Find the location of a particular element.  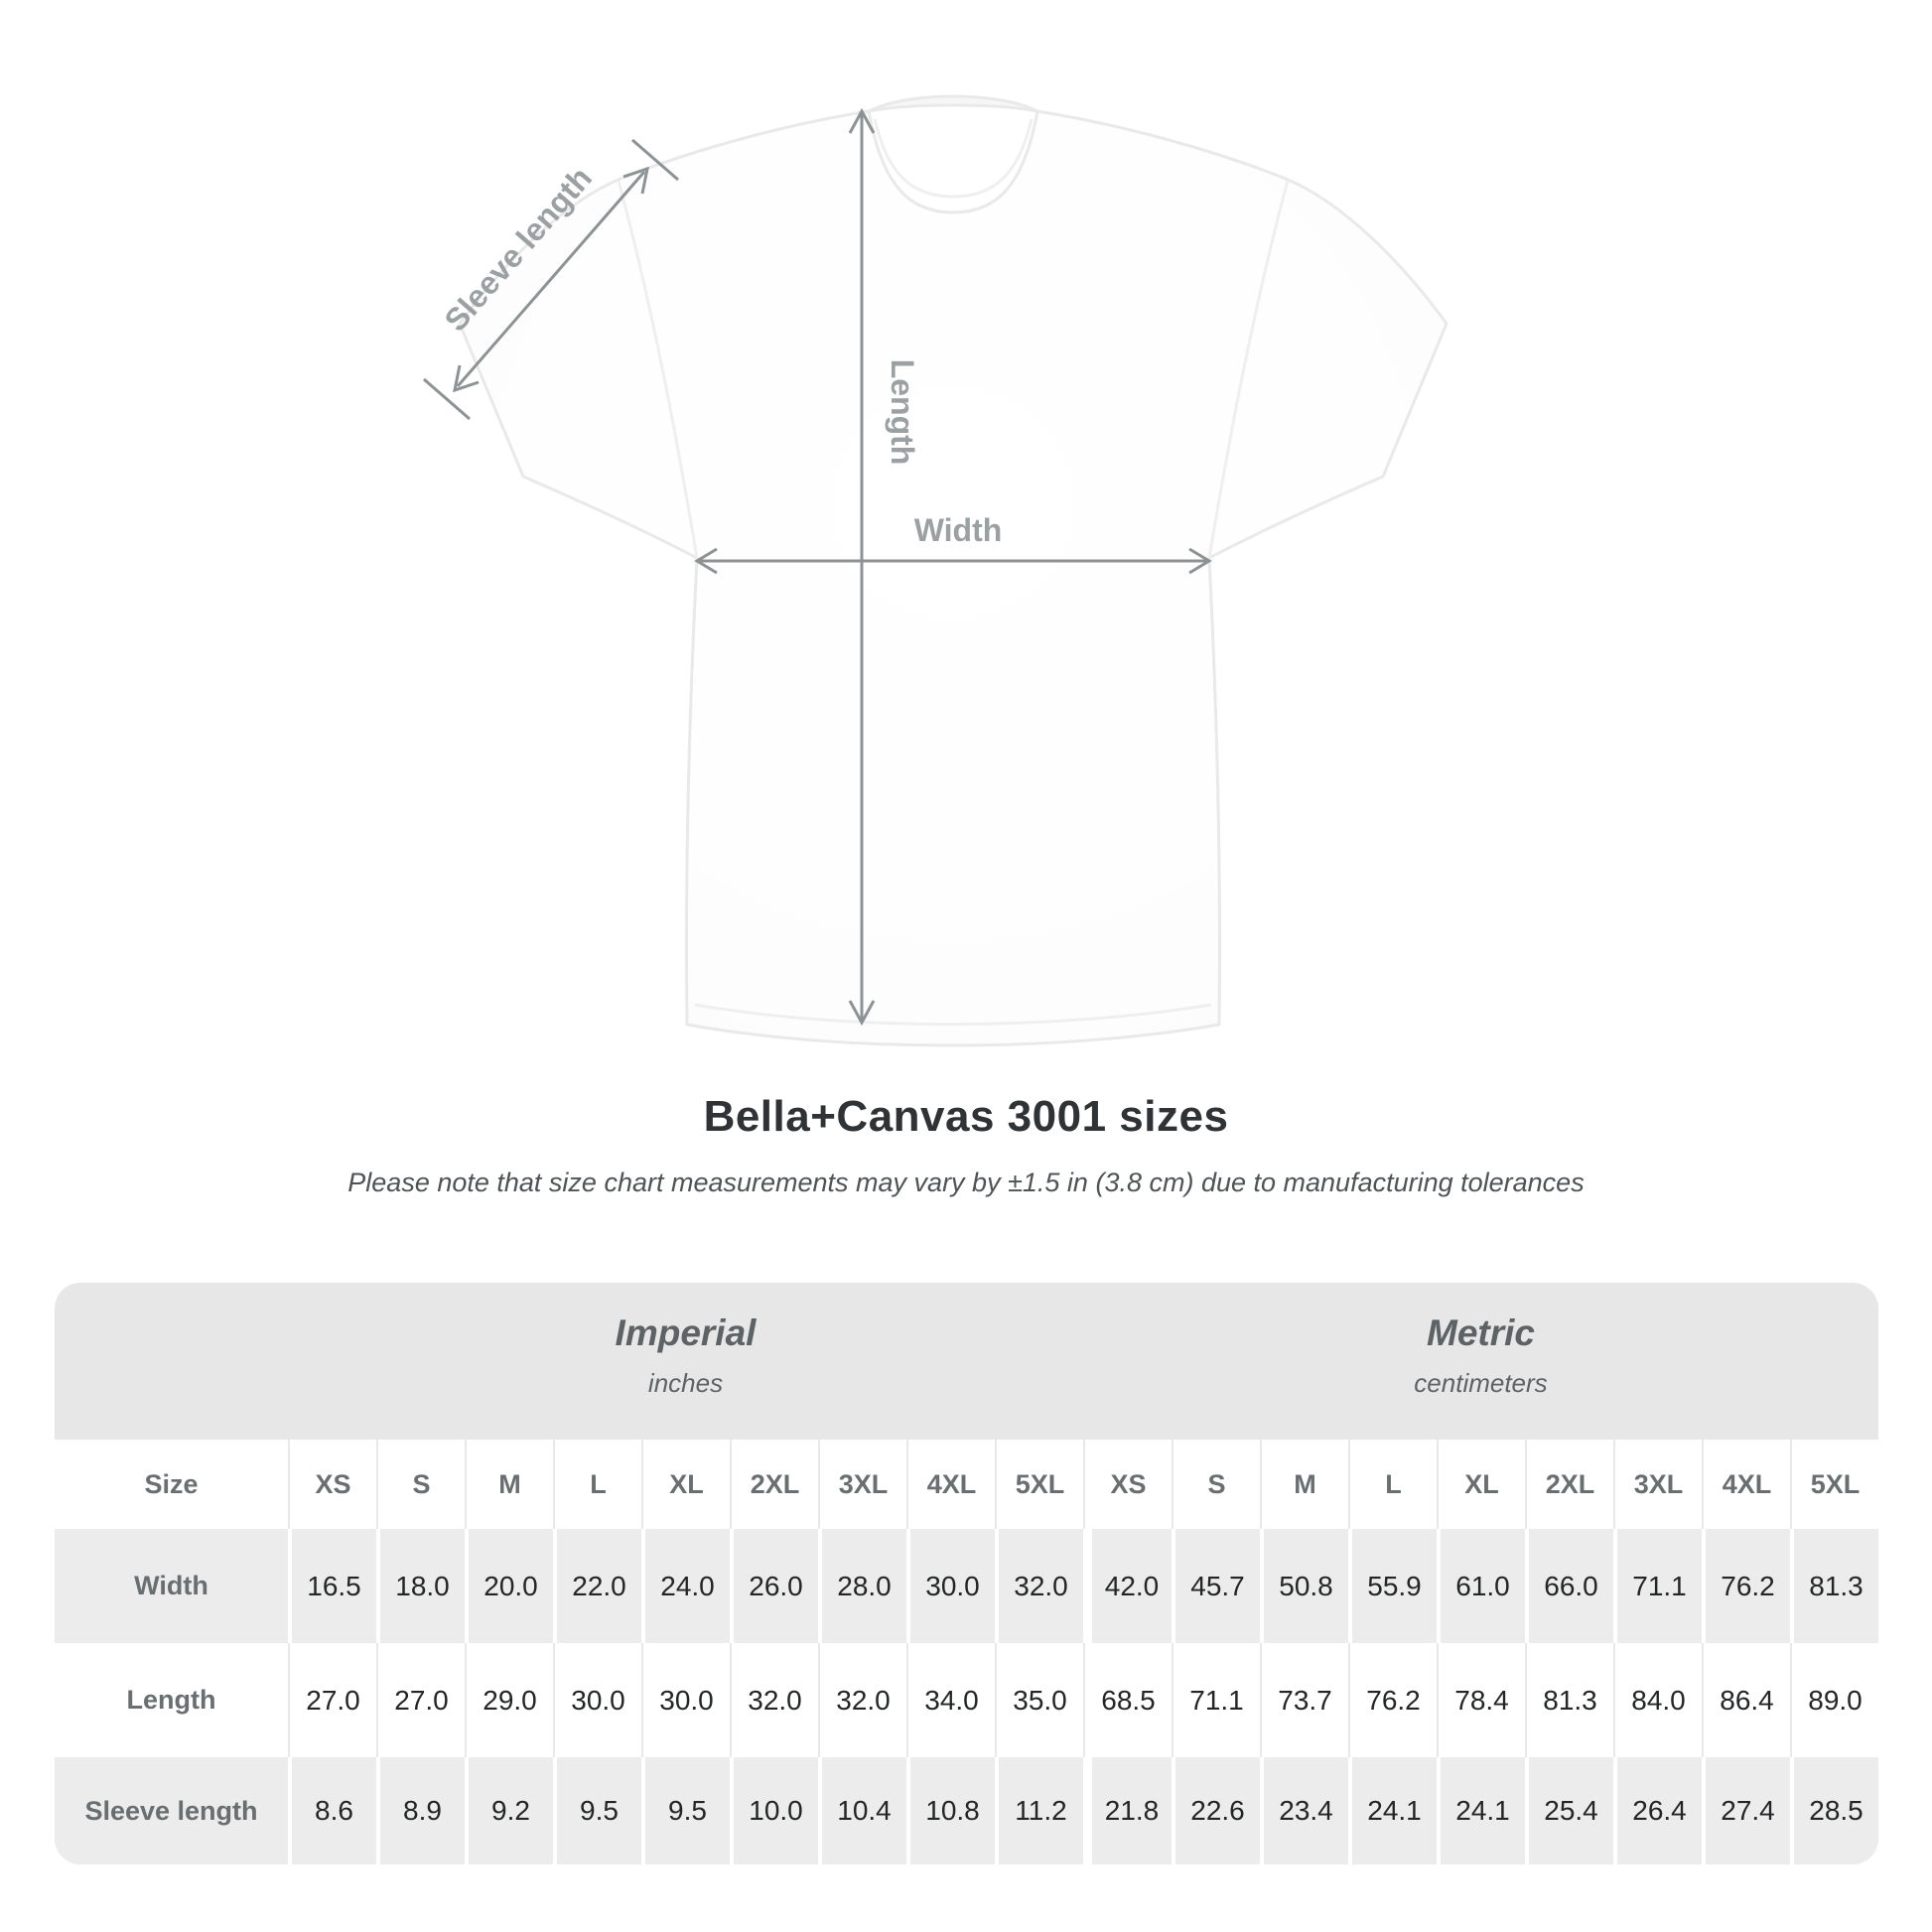

table-cell: 22.0 is located at coordinates (597, 1586).